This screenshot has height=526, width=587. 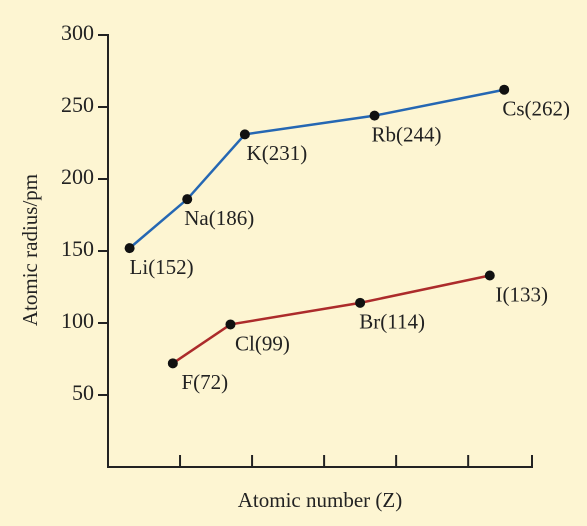 I want to click on data-label: Br(114), so click(x=392, y=322).